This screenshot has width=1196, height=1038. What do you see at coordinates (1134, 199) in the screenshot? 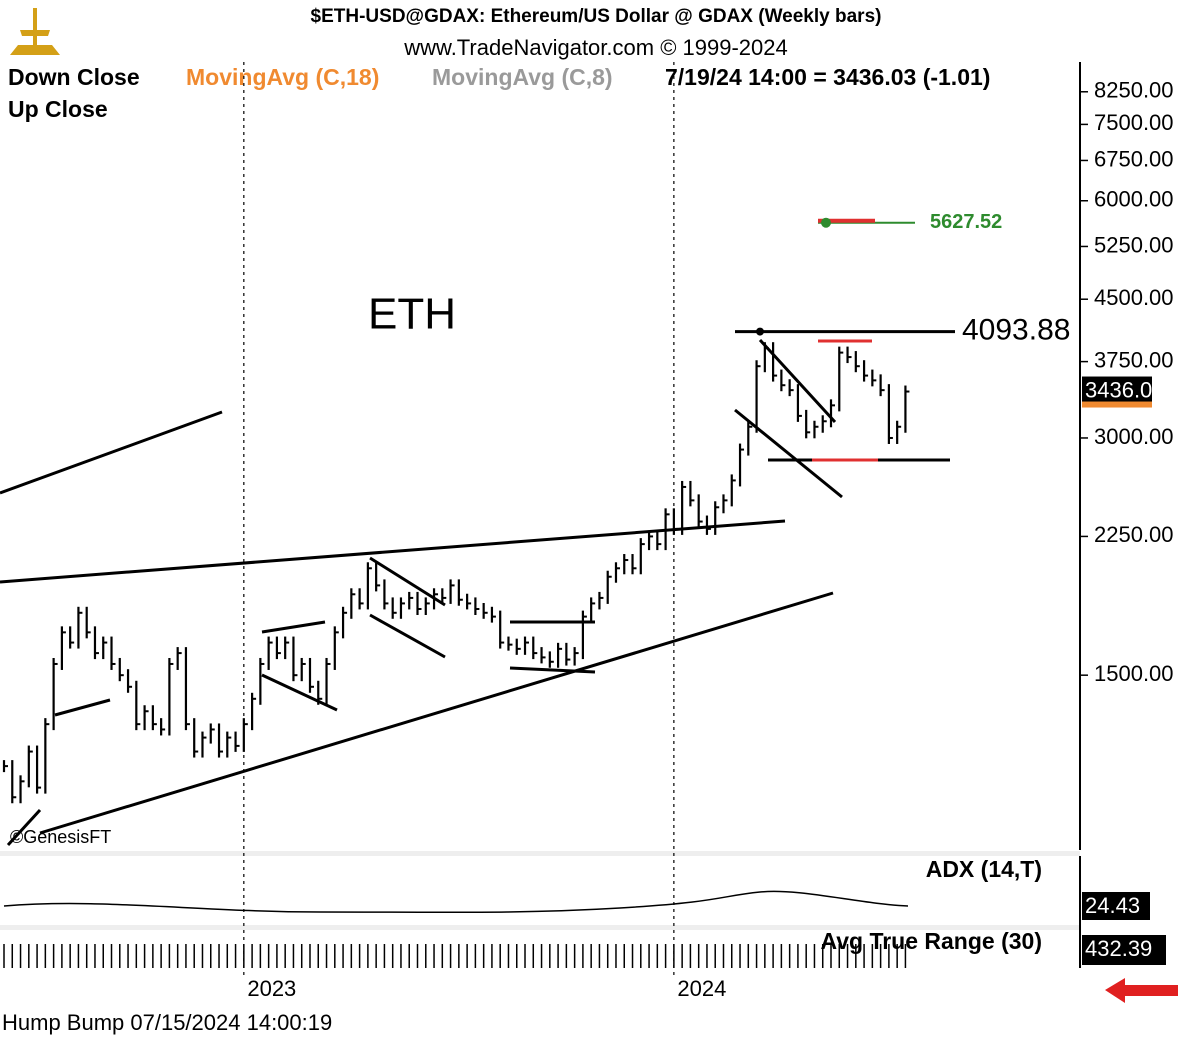
I see `y-tick-label: 6000.00` at bounding box center [1134, 199].